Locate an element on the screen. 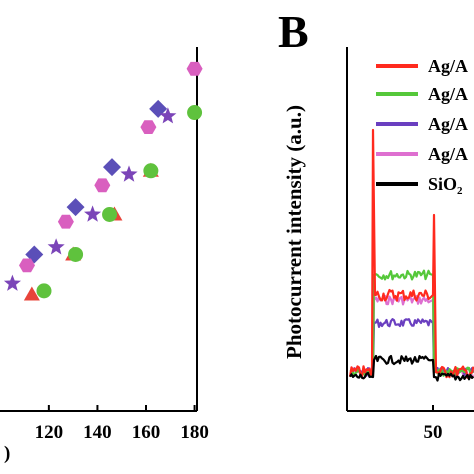  panel-b-y-axis-label: Photocurrent intensity (a.u.) is located at coordinates (294, 232).